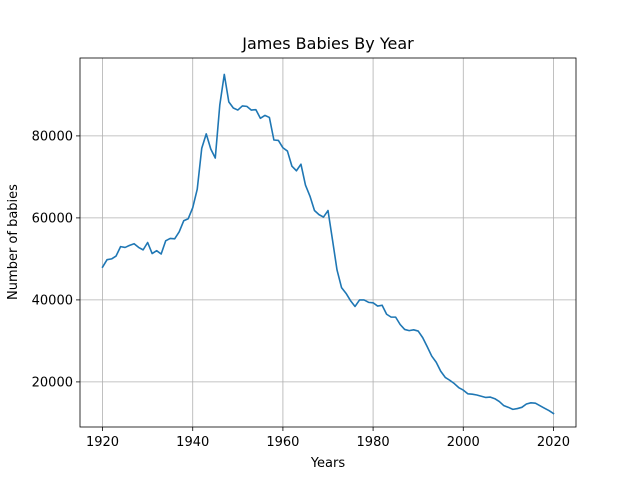  What do you see at coordinates (463, 442) in the screenshot?
I see `x-tick-label: 2000` at bounding box center [463, 442].